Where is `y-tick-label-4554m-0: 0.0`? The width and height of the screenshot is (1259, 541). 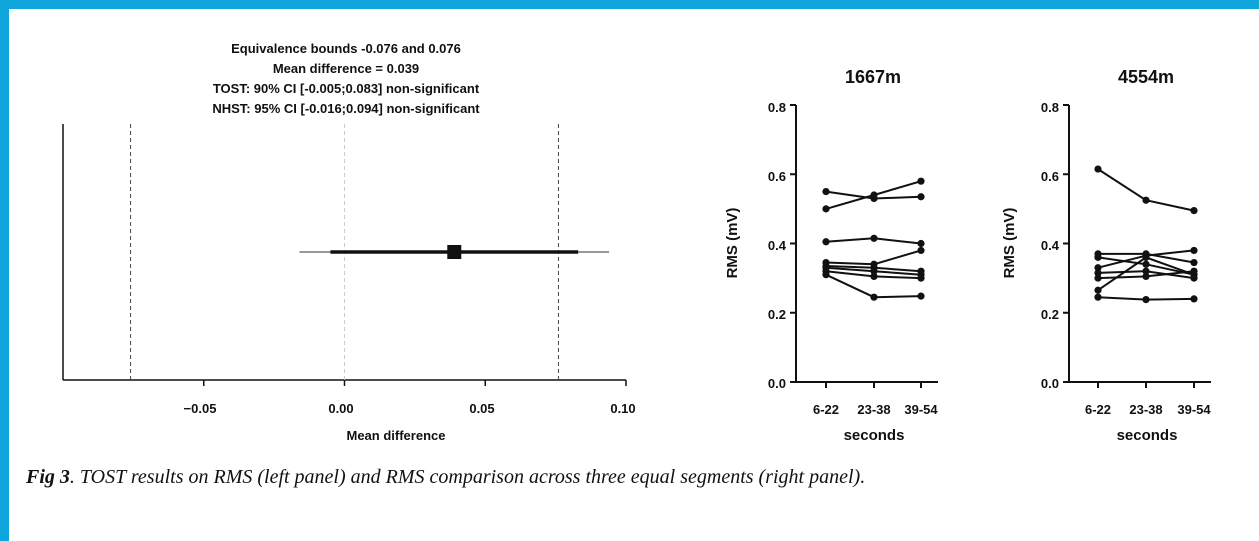
y-tick-label-4554m-0: 0.0 is located at coordinates (1050, 383).